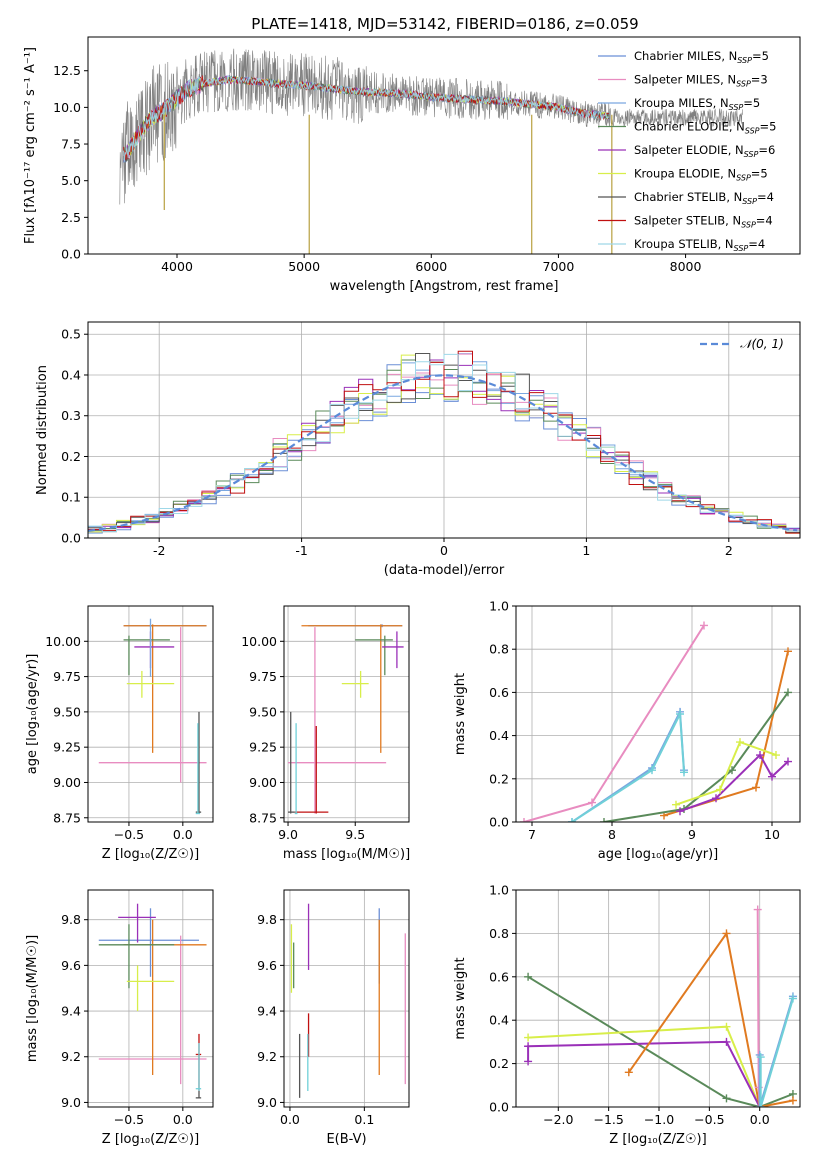 This screenshot has height=1174, width=819. I want to click on x-tick-label: 2, so click(729, 550).